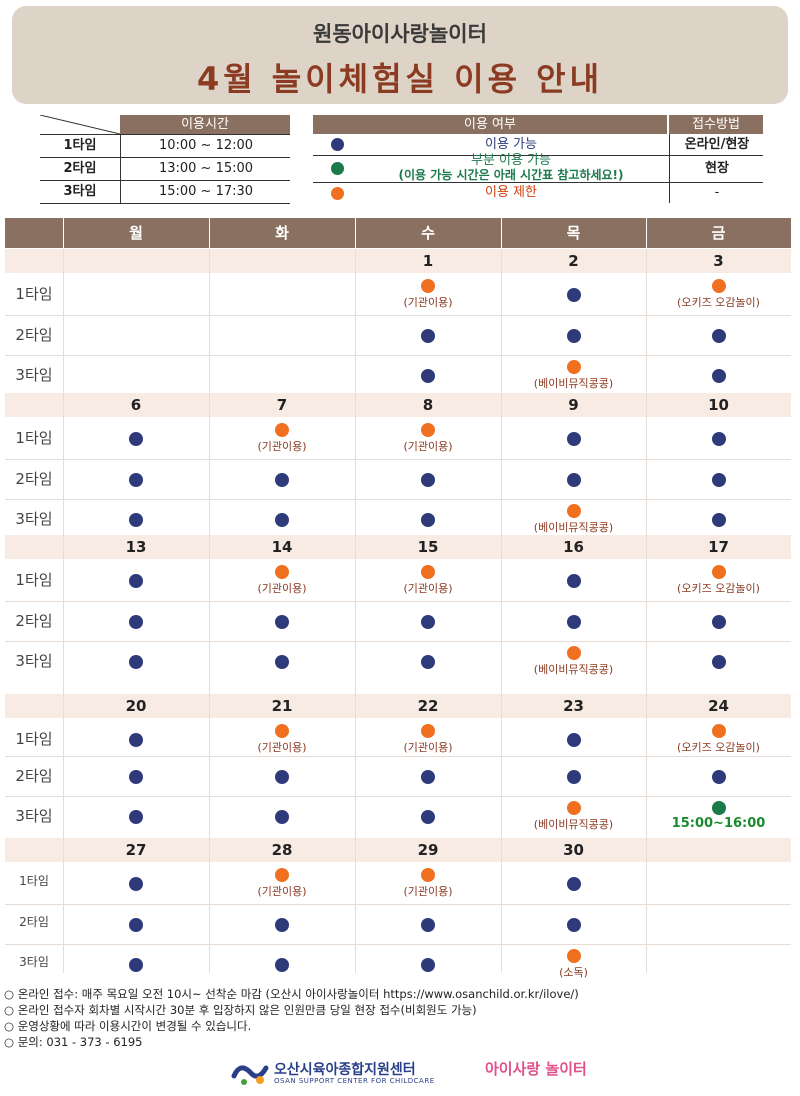 The image size is (800, 1096). I want to click on day-header-wed: 수, so click(428, 233).